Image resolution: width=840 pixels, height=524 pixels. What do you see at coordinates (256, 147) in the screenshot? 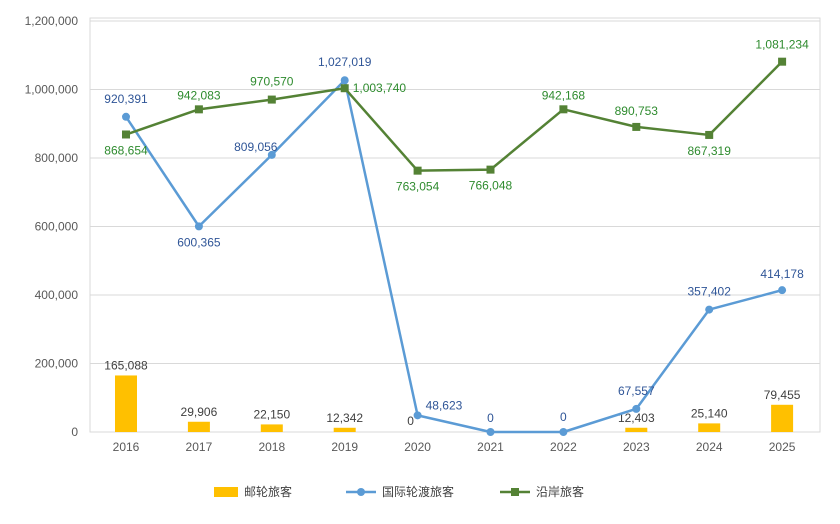
I see `line-data-label: 809,056` at bounding box center [256, 147].